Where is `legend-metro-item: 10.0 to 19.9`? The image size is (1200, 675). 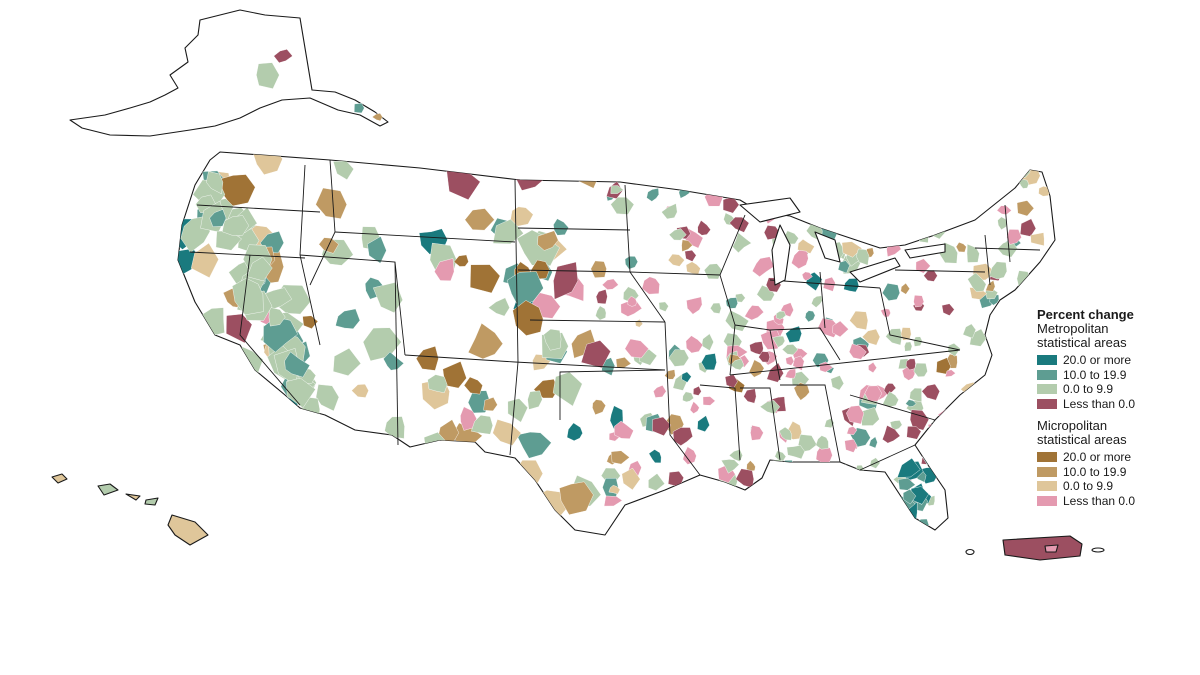
legend-metro-item: 10.0 to 19.9 is located at coordinates (1117, 375).